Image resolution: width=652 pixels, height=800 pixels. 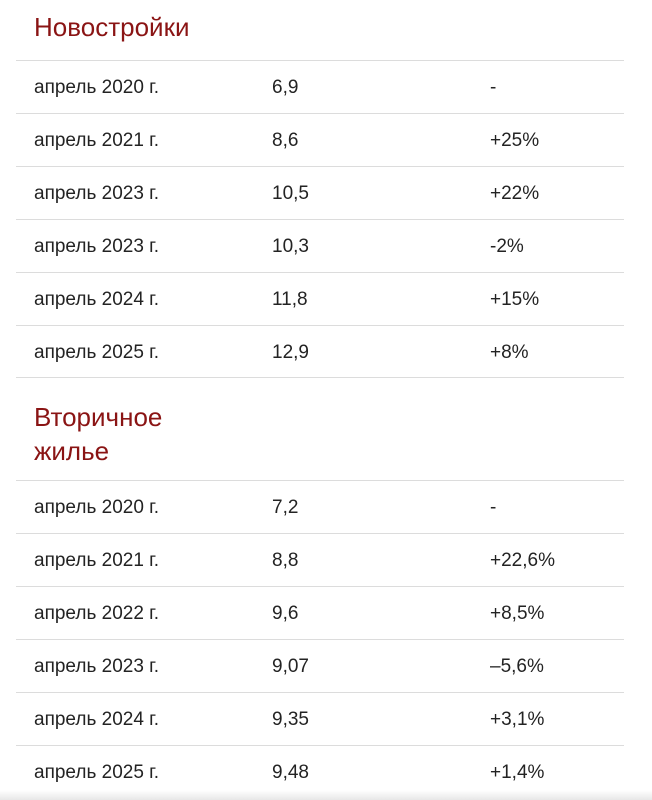 I want to click on price-cell: 9,48, so click(x=290, y=772).